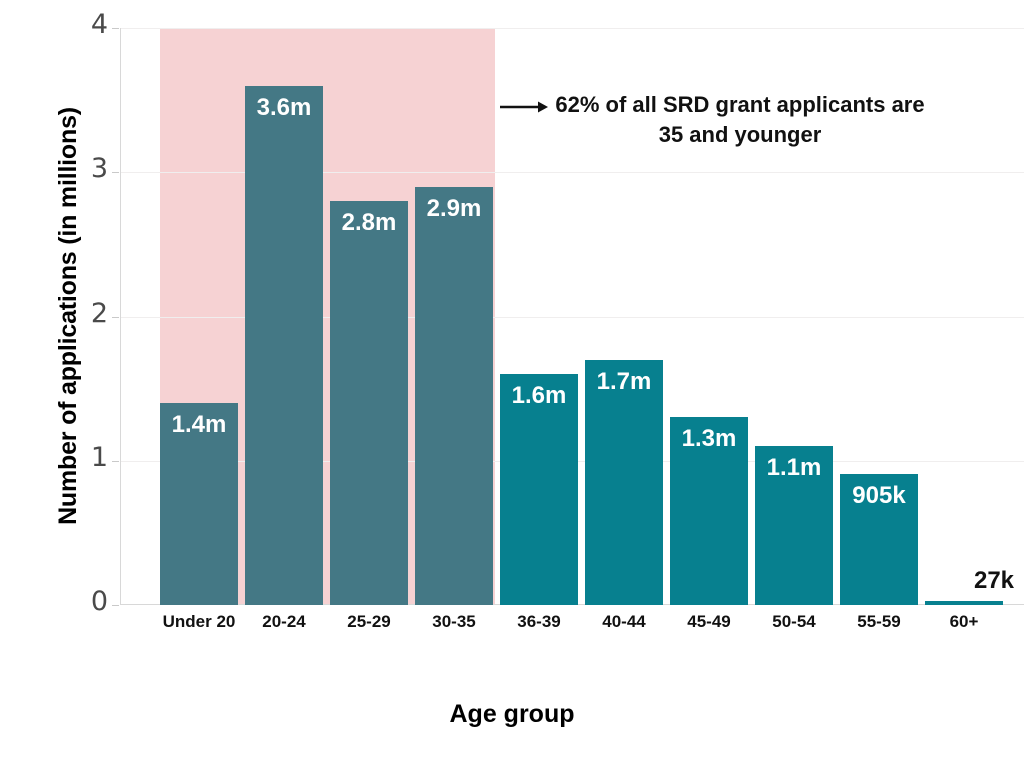  What do you see at coordinates (199, 621) in the screenshot?
I see `x-tick-label: Under 20` at bounding box center [199, 621].